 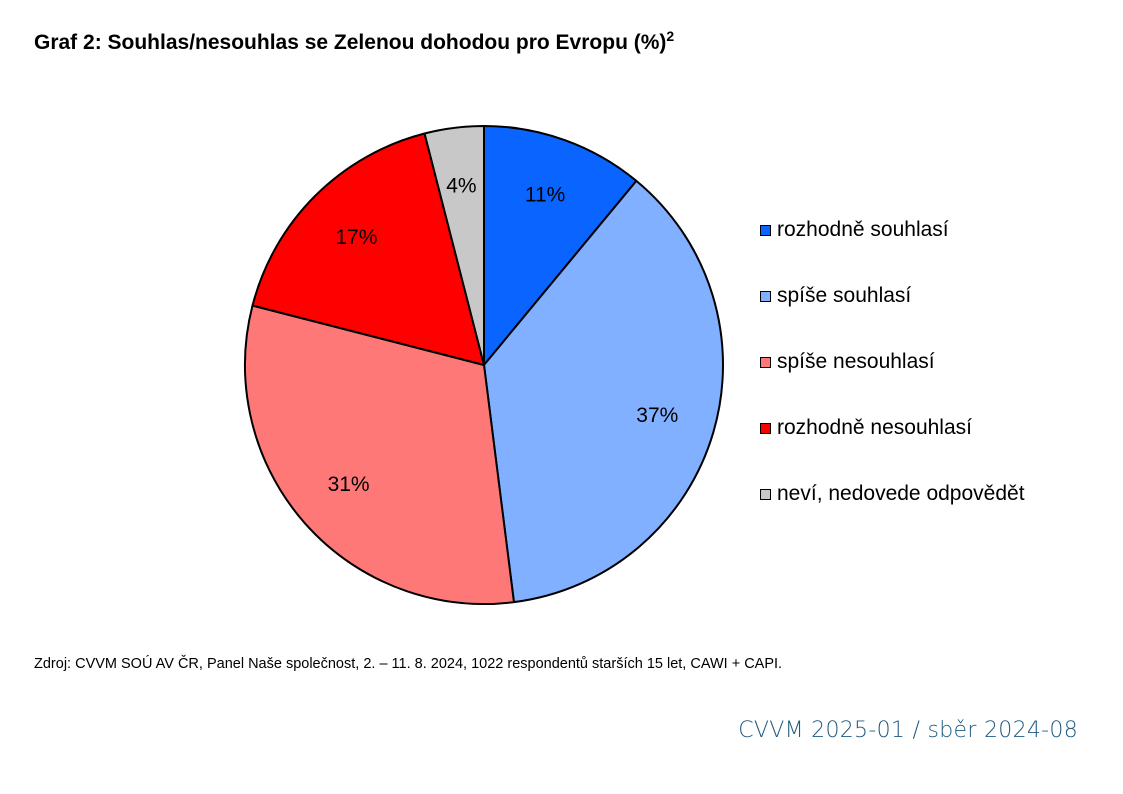 What do you see at coordinates (356, 237) in the screenshot?
I see `slice-value-label-4: 17%` at bounding box center [356, 237].